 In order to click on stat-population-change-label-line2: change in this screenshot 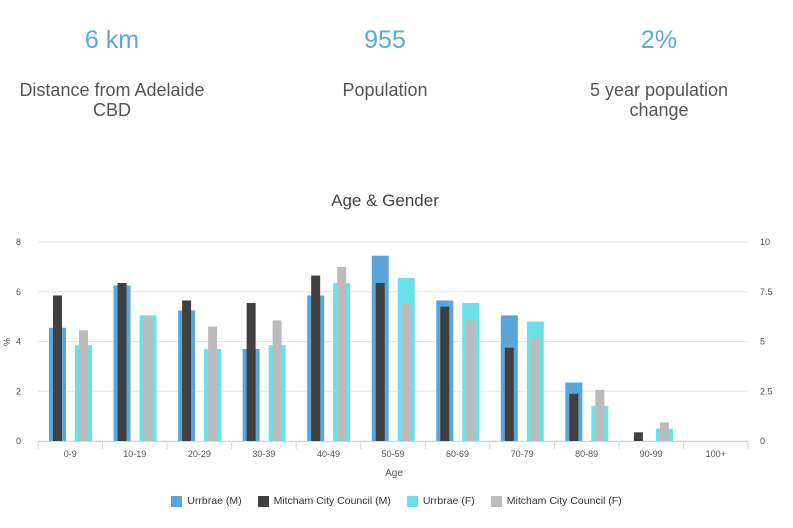, I will do `click(659, 110)`.